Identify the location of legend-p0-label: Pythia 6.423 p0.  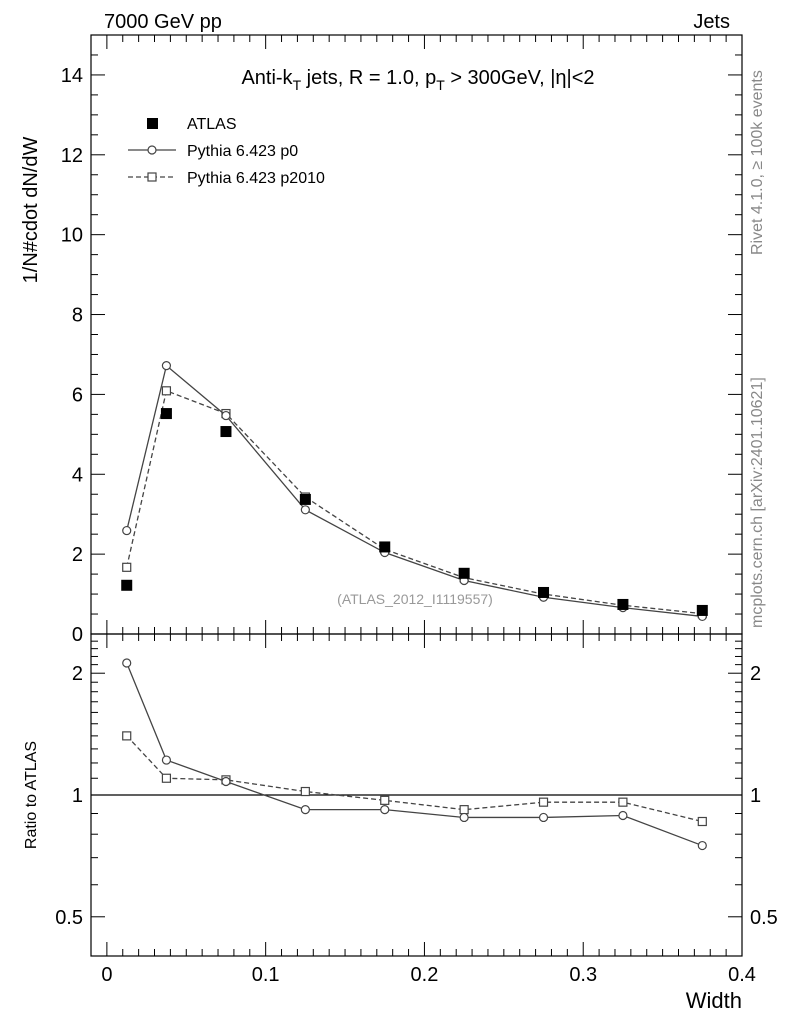
(242, 151).